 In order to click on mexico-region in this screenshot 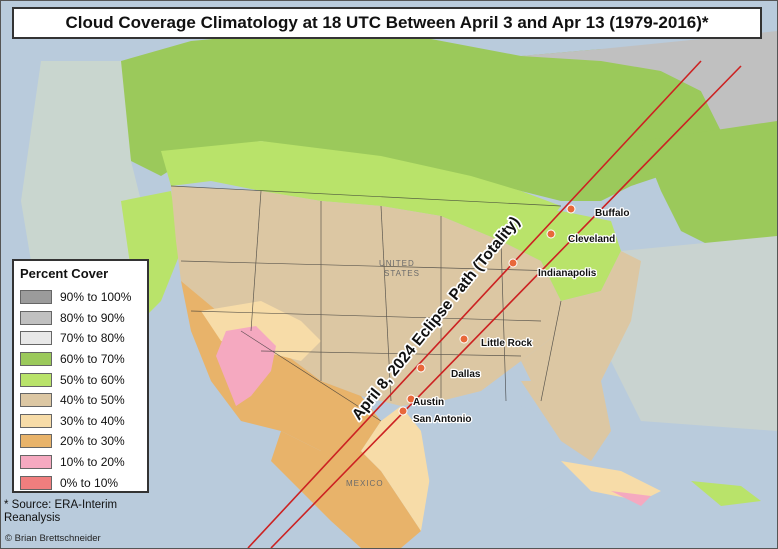, I will do `click(346, 489)`.